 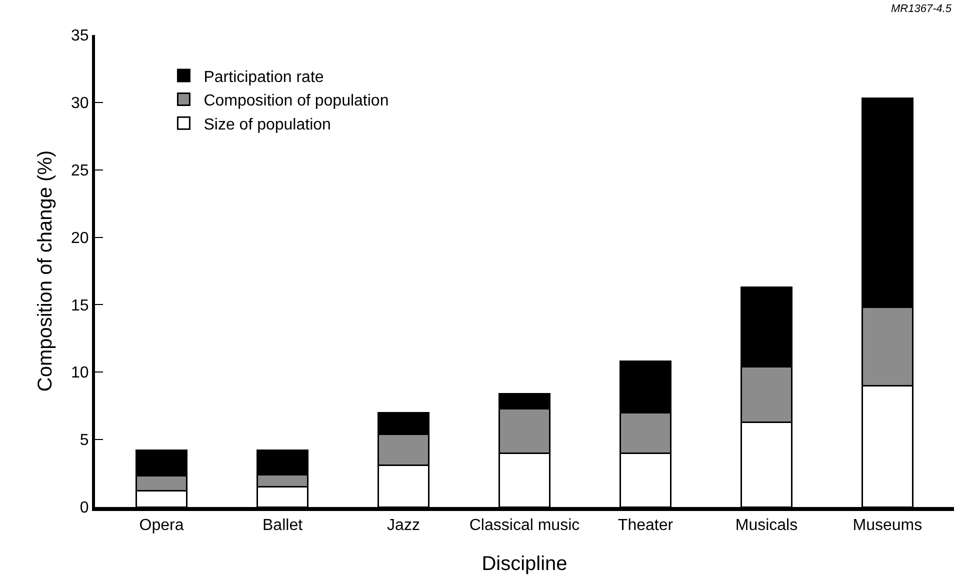 I want to click on y-tick-label: 30, so click(x=80, y=103).